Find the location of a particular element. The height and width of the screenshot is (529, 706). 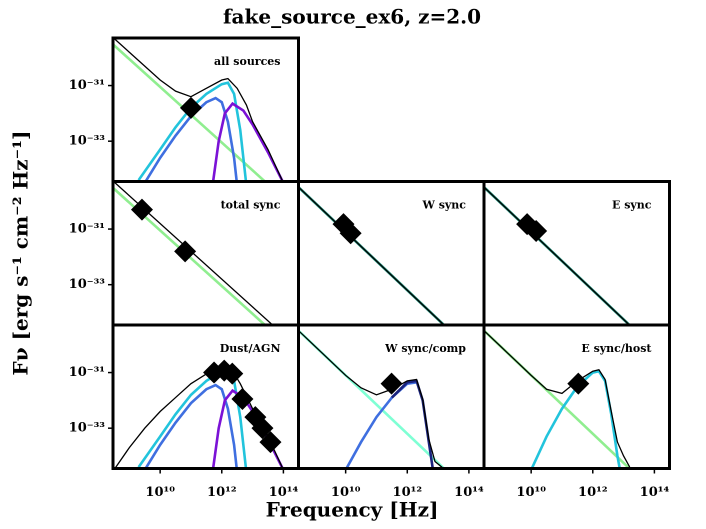

panel-title: W sync/comp is located at coordinates (425, 348).